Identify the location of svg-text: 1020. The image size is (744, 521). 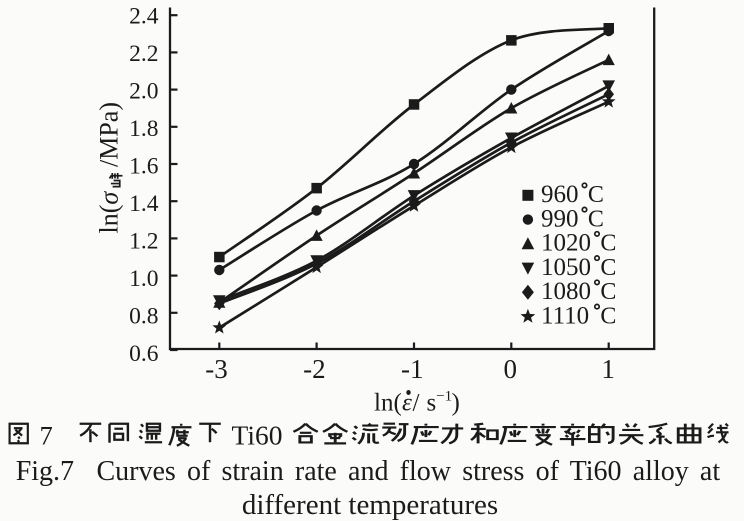
(566, 243).